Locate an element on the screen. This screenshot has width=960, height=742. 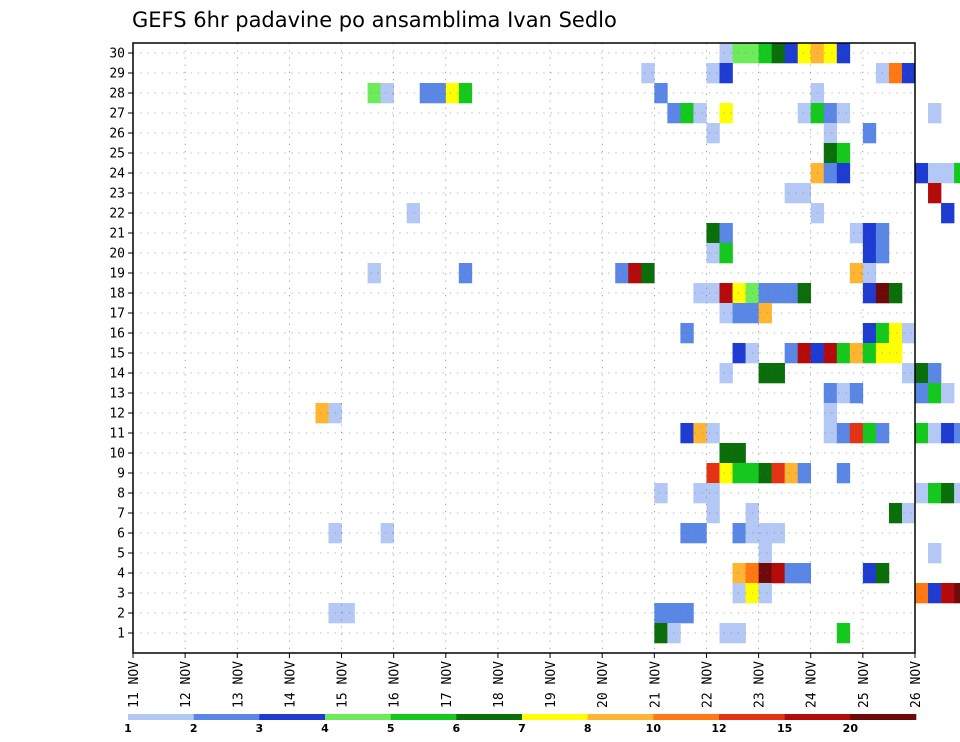
legend-label: 12 is located at coordinates (718, 728).